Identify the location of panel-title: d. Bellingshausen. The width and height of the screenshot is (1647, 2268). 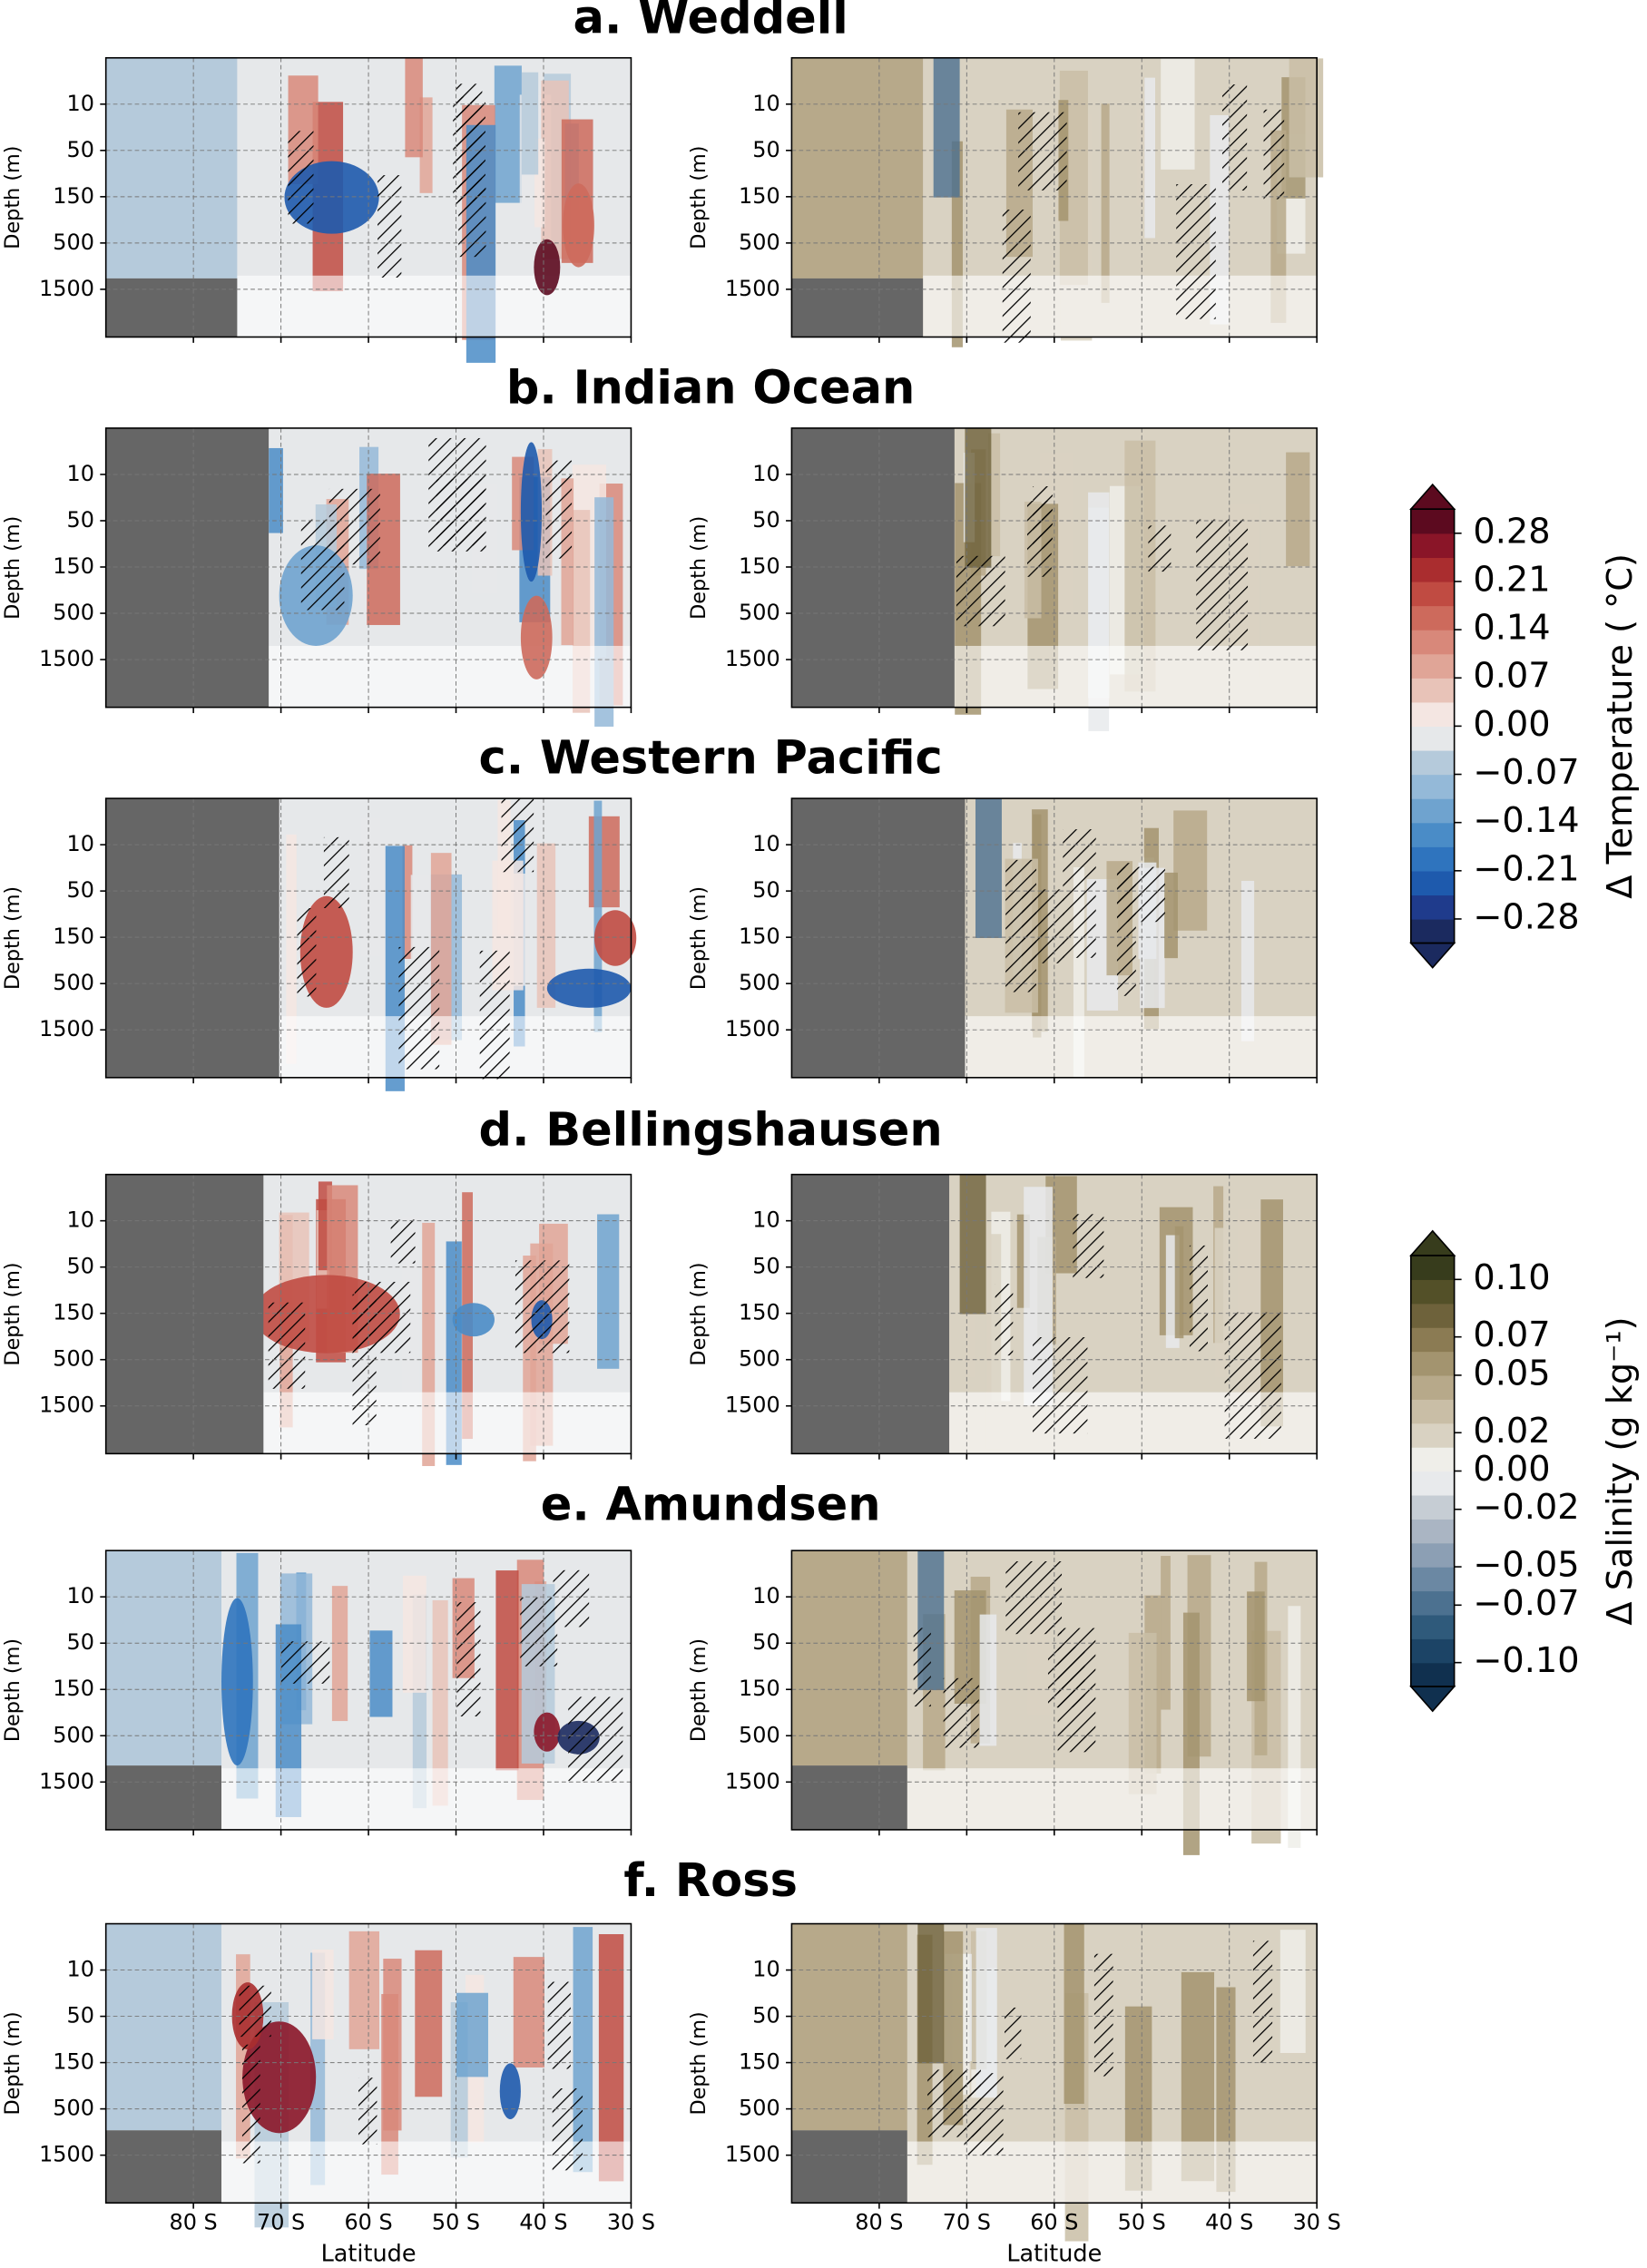
(711, 1130).